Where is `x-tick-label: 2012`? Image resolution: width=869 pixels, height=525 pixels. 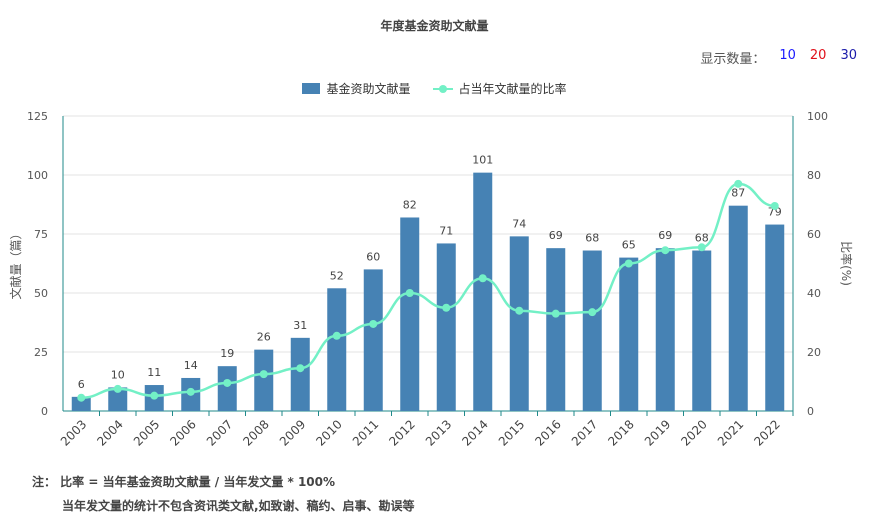
x-tick-label: 2012 is located at coordinates (401, 432).